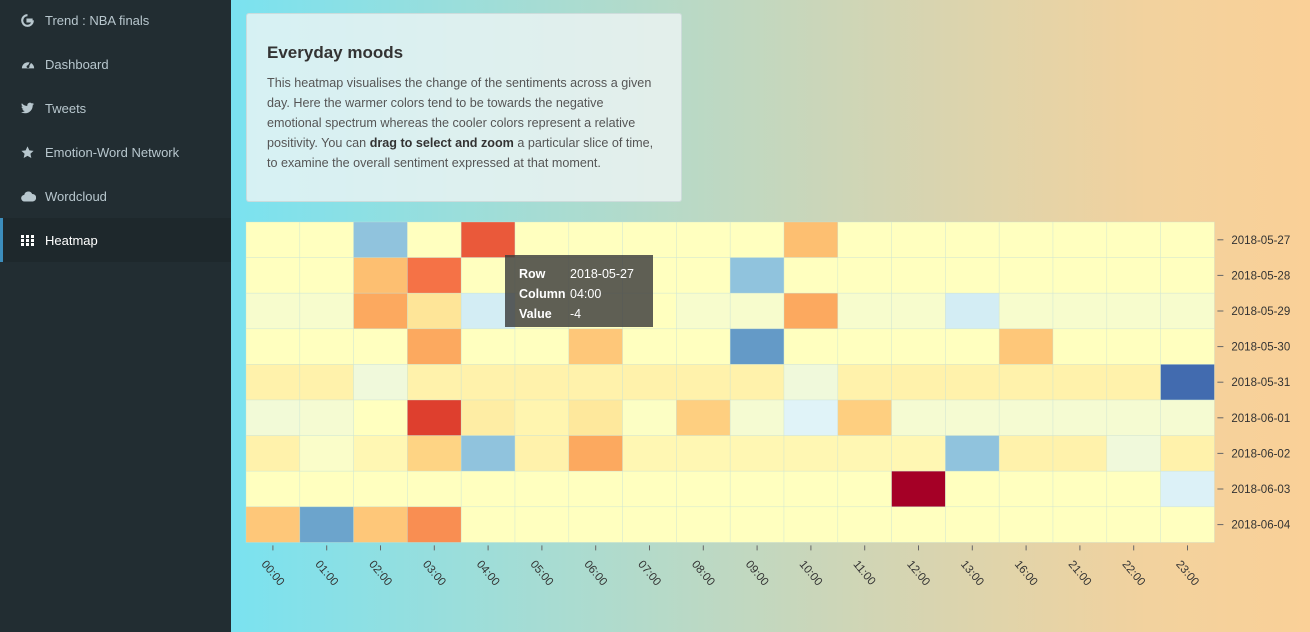  What do you see at coordinates (115, 64) in the screenshot?
I see `sidebar-item-dashboard: Dashboard` at bounding box center [115, 64].